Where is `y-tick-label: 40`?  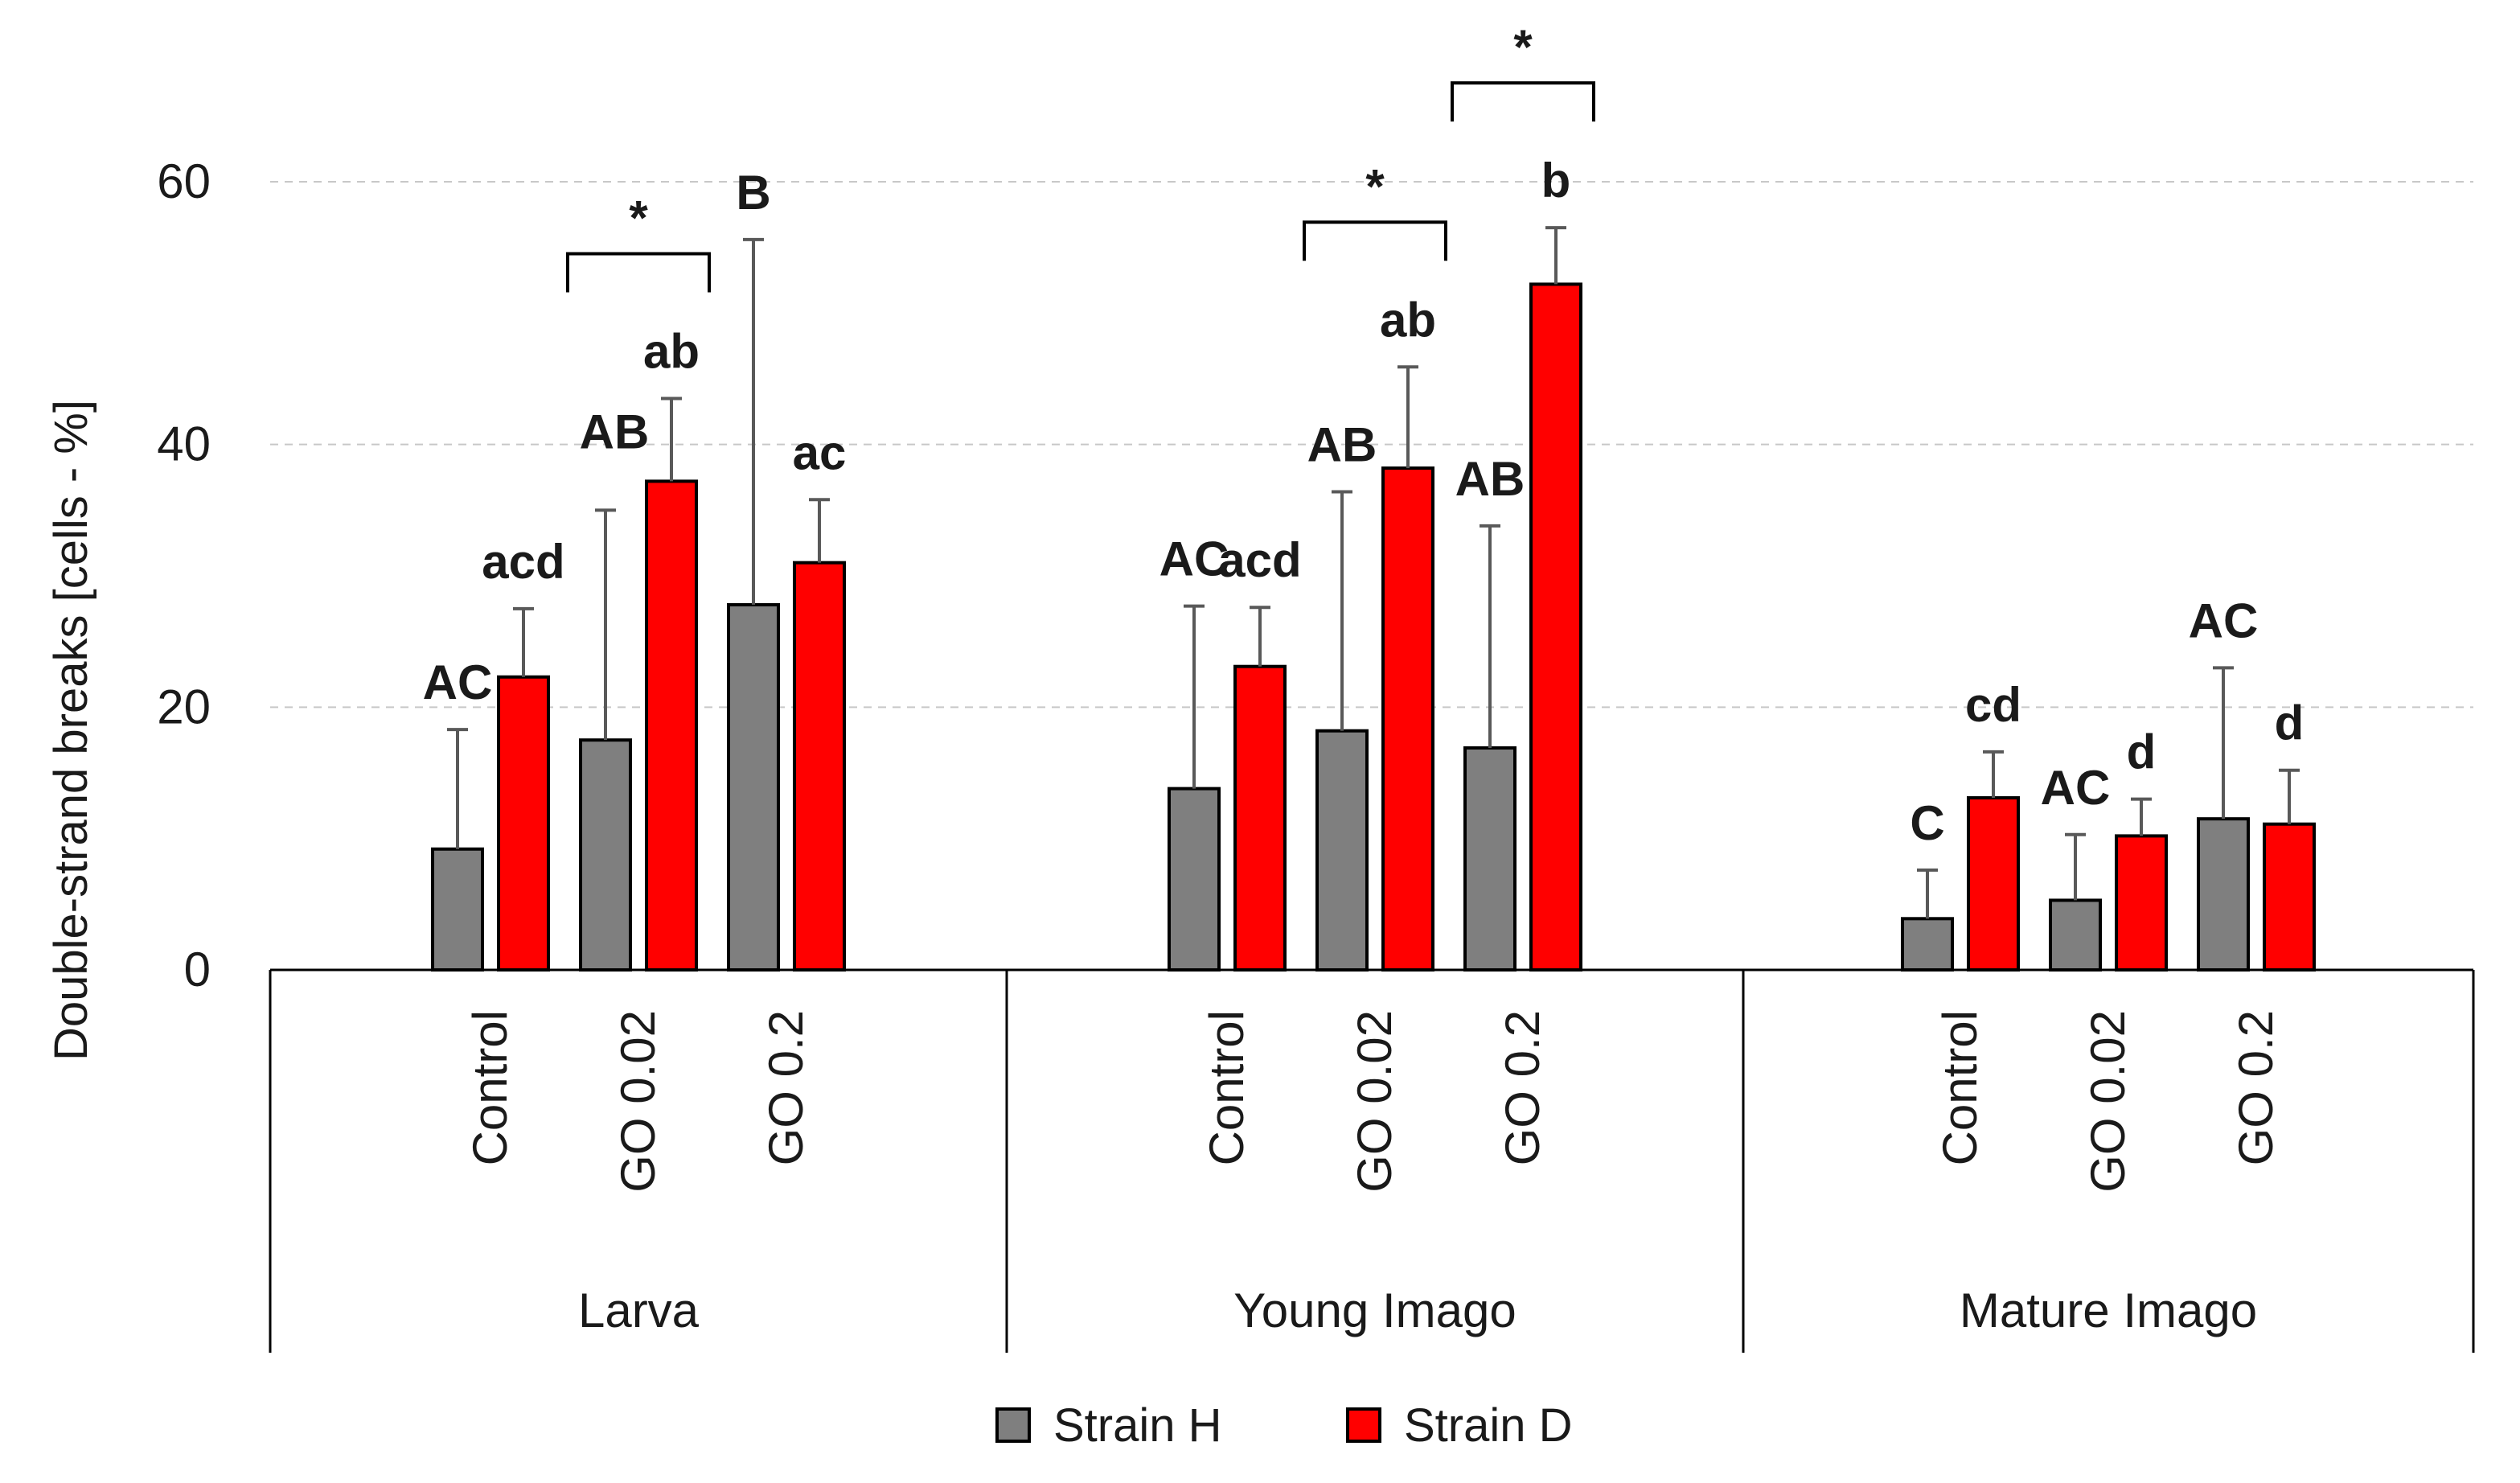 y-tick-label: 40 is located at coordinates (184, 444).